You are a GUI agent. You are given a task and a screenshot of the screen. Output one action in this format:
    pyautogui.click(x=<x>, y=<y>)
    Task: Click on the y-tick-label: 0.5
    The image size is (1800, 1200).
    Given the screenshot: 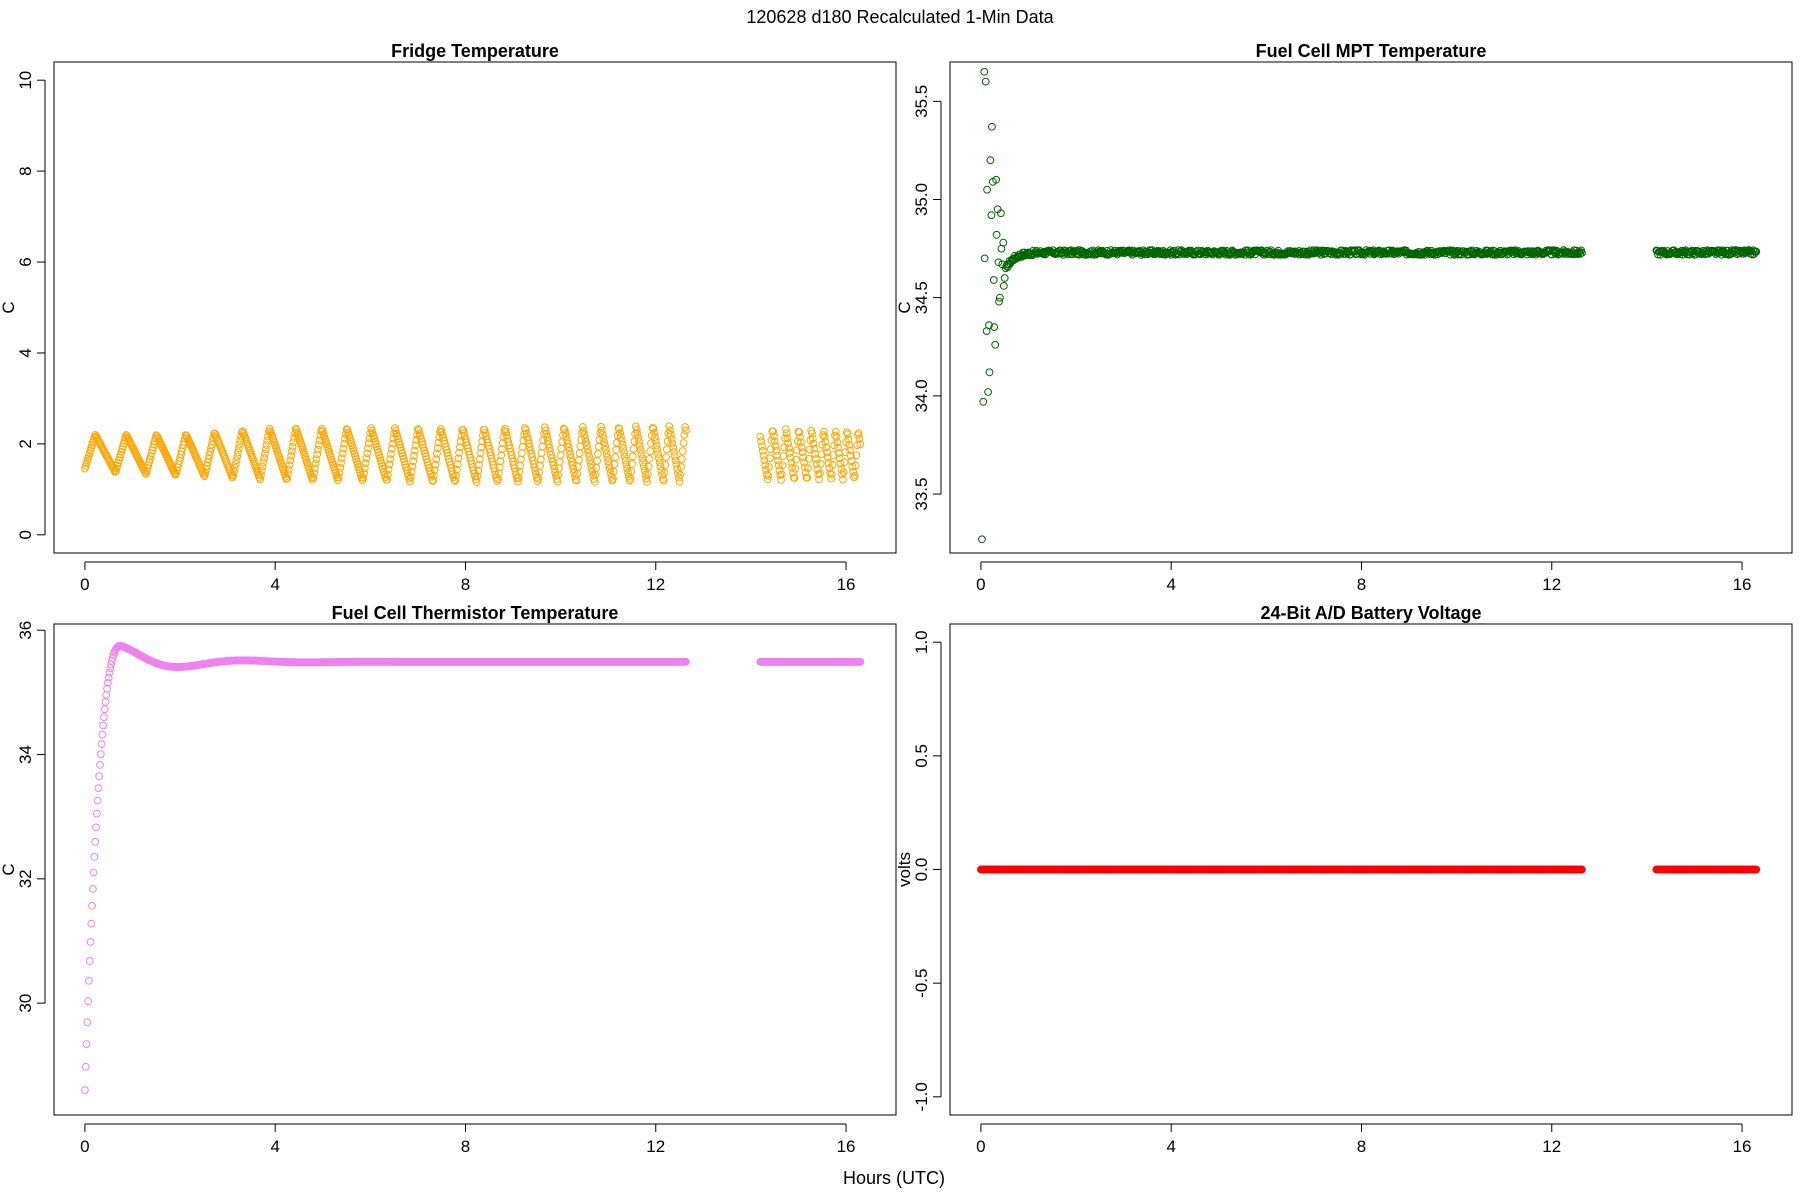 What is the action you would take?
    pyautogui.click(x=921, y=756)
    